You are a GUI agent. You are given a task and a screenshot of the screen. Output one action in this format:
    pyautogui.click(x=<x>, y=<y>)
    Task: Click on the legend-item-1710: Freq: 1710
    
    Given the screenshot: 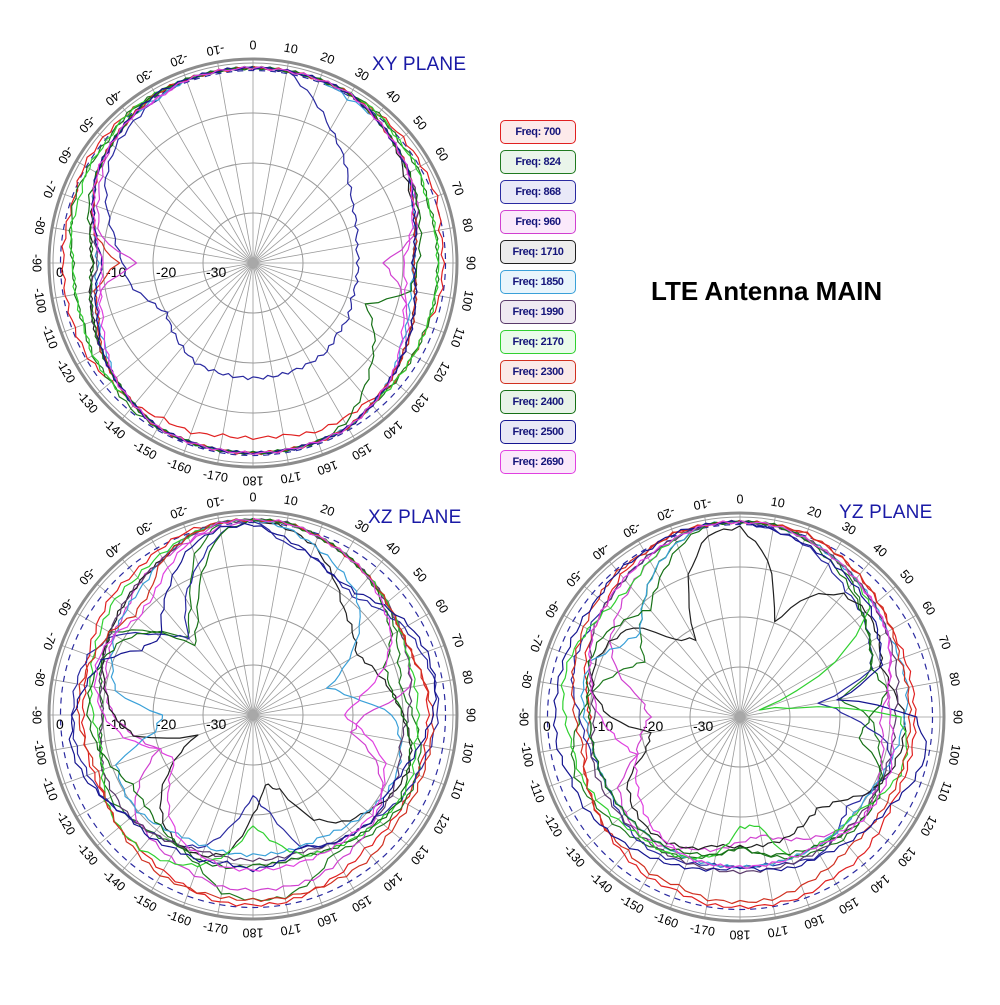 What is the action you would take?
    pyautogui.click(x=538, y=252)
    